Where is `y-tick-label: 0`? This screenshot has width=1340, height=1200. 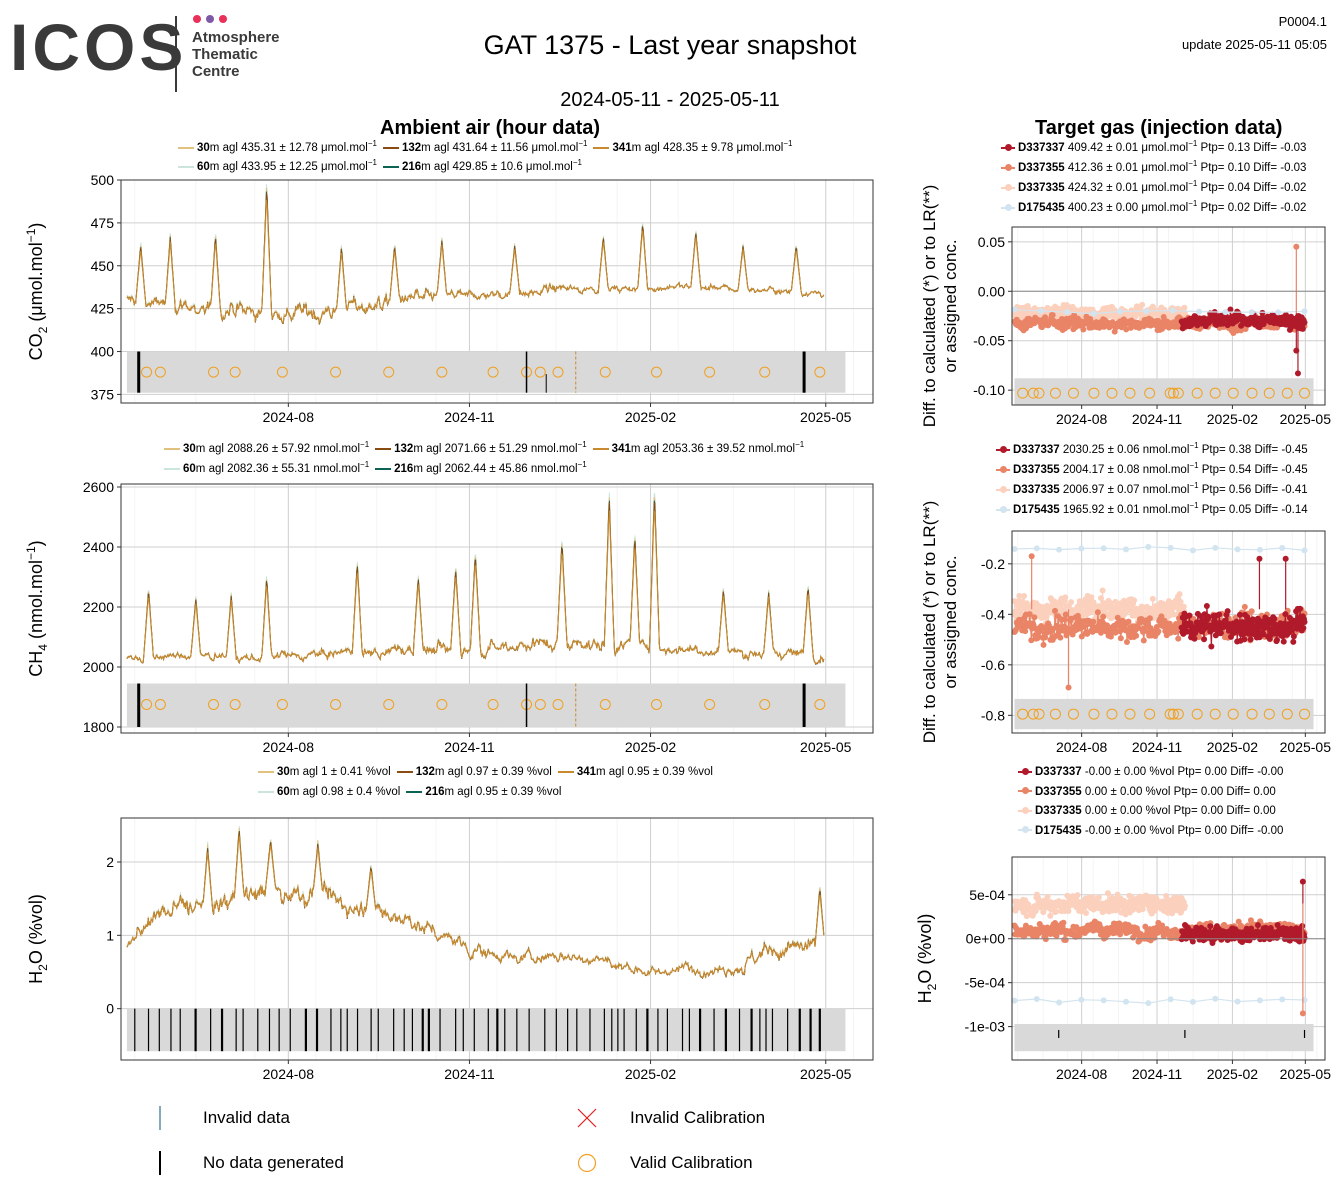
y-tick-label: 0 is located at coordinates (110, 1009).